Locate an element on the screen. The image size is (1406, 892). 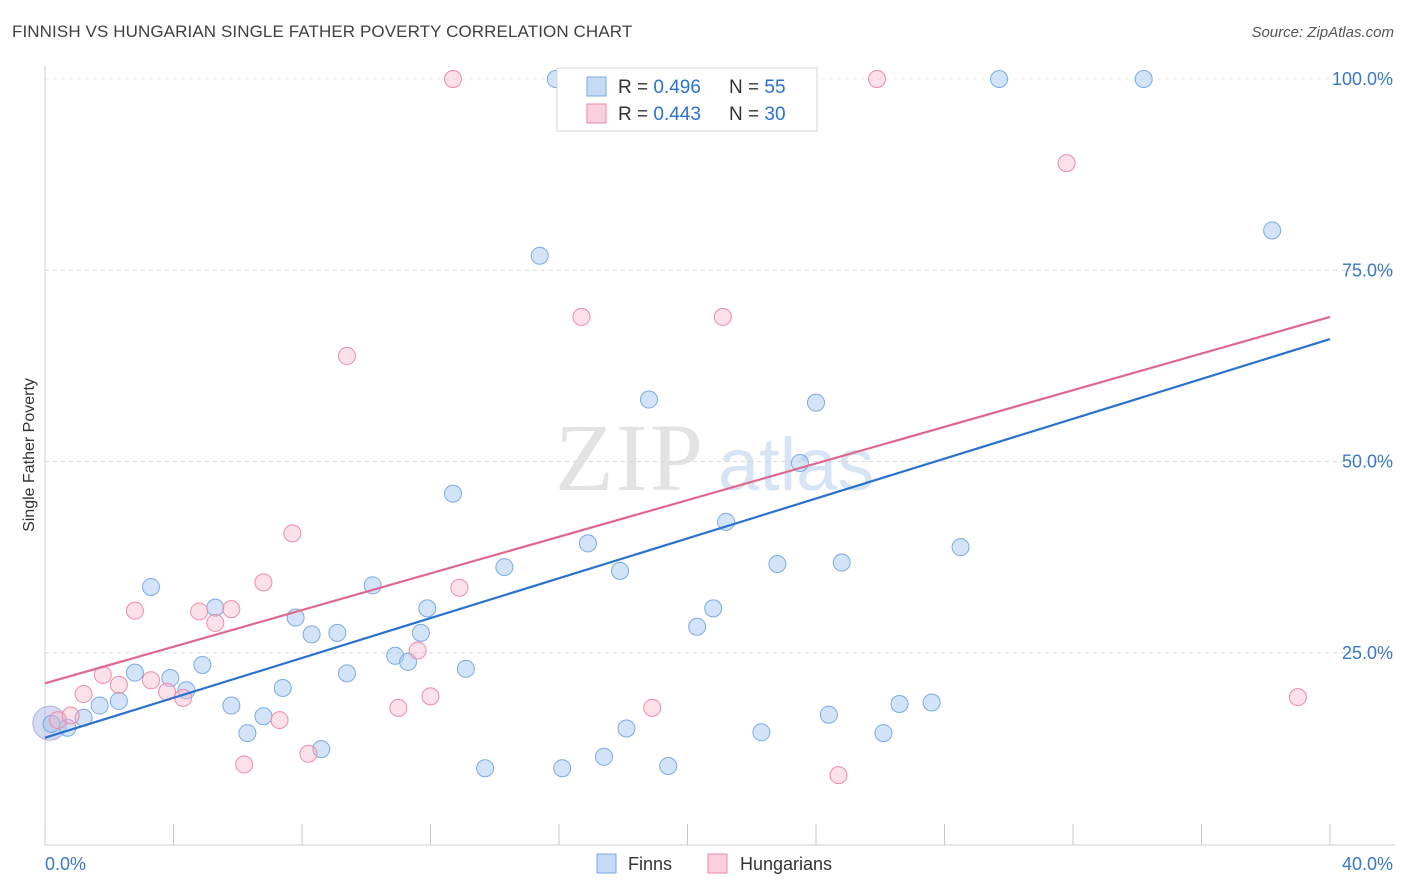
y-tick-label-75: 75.0% is located at coordinates (1367, 270).